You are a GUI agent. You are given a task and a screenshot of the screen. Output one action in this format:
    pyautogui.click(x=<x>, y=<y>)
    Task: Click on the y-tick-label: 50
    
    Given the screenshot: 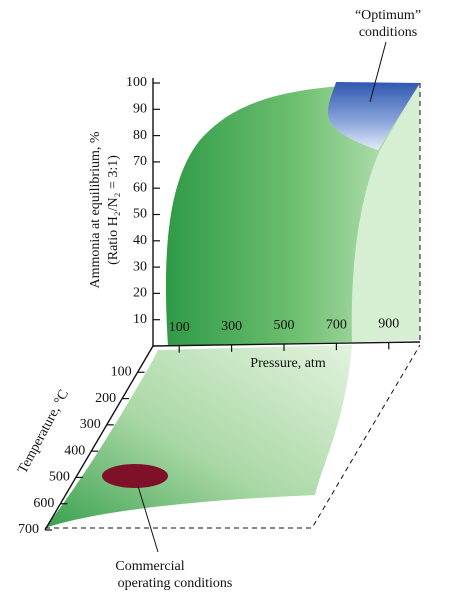 What is the action you would take?
    pyautogui.click(x=140, y=214)
    